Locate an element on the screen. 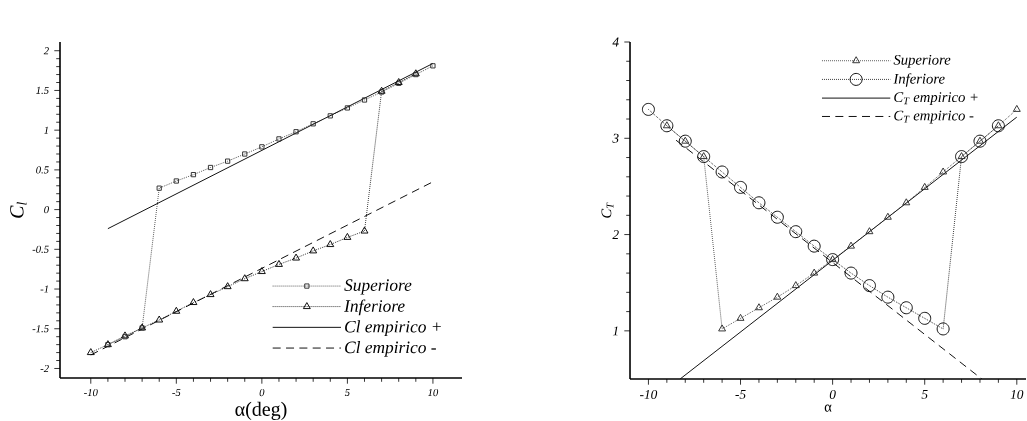 The height and width of the screenshot is (421, 1027). legend-label: C$_{T}$ empirico - is located at coordinates (934, 117).